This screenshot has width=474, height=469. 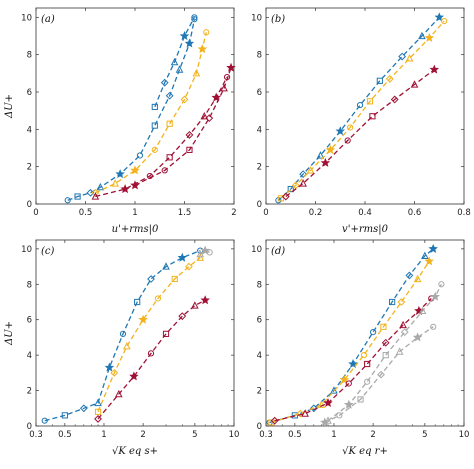 I want to click on x-tick-label: 0.4, so click(x=365, y=213).